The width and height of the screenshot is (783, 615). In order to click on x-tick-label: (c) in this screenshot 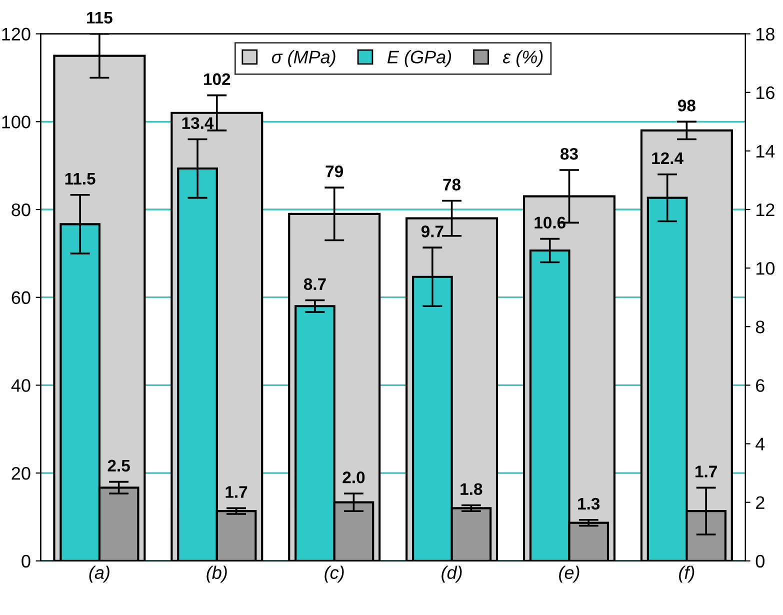, I will do `click(334, 574)`.